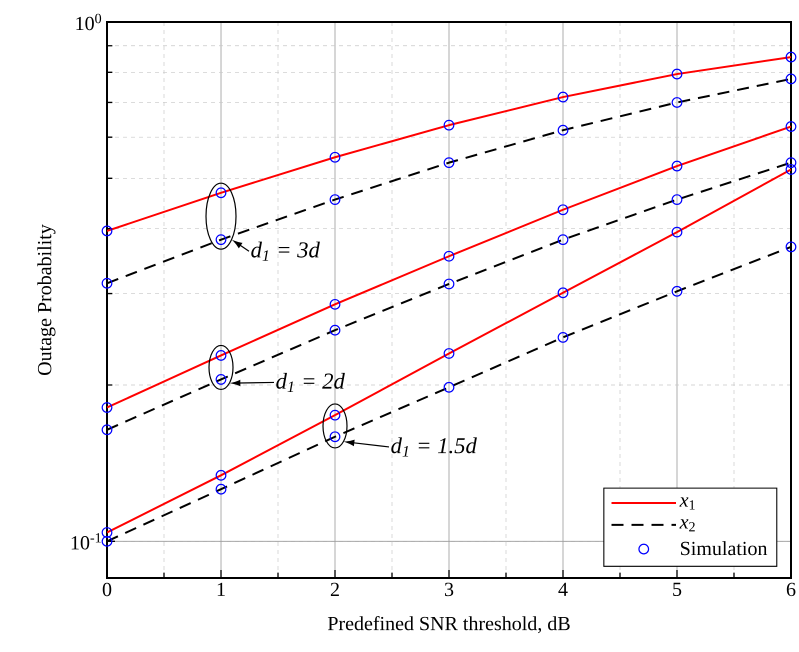  What do you see at coordinates (334, 589) in the screenshot?
I see `x-tick-label: 2` at bounding box center [334, 589].